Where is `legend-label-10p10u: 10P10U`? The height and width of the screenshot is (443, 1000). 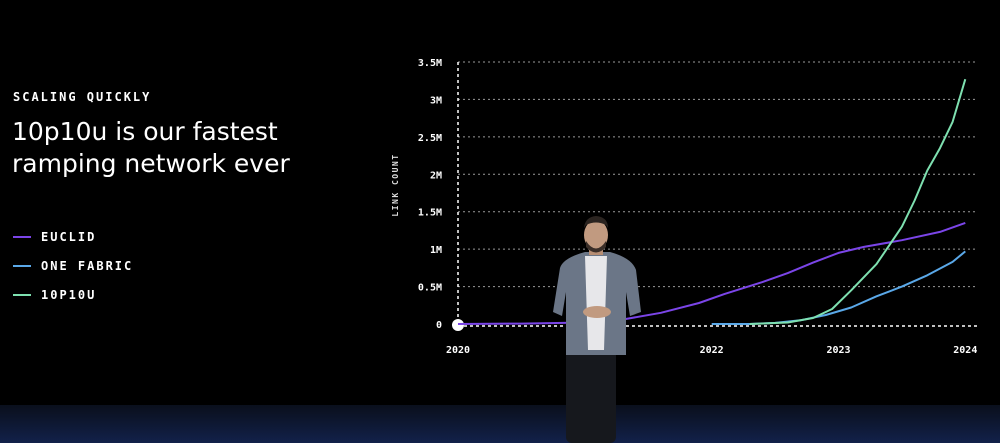
legend-label-10p10u: 10P10U is located at coordinates (69, 294).